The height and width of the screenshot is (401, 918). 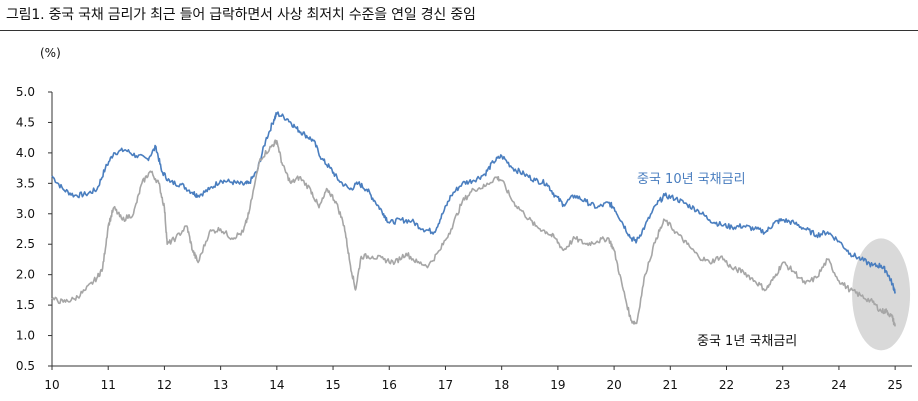 What do you see at coordinates (25, 122) in the screenshot?
I see `y-tick-label: 4.5` at bounding box center [25, 122].